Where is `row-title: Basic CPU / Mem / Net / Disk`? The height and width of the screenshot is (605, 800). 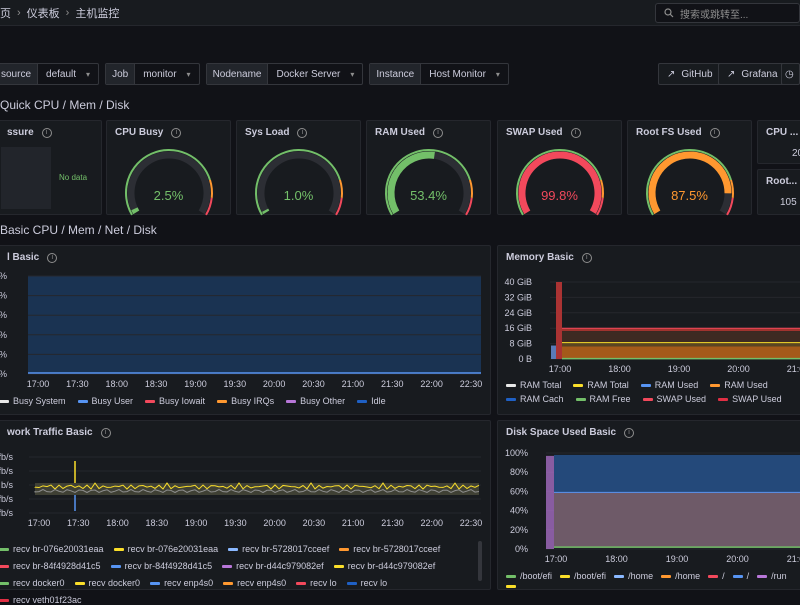 row-title: Basic CPU / Mem / Net / Disk is located at coordinates (78, 230).